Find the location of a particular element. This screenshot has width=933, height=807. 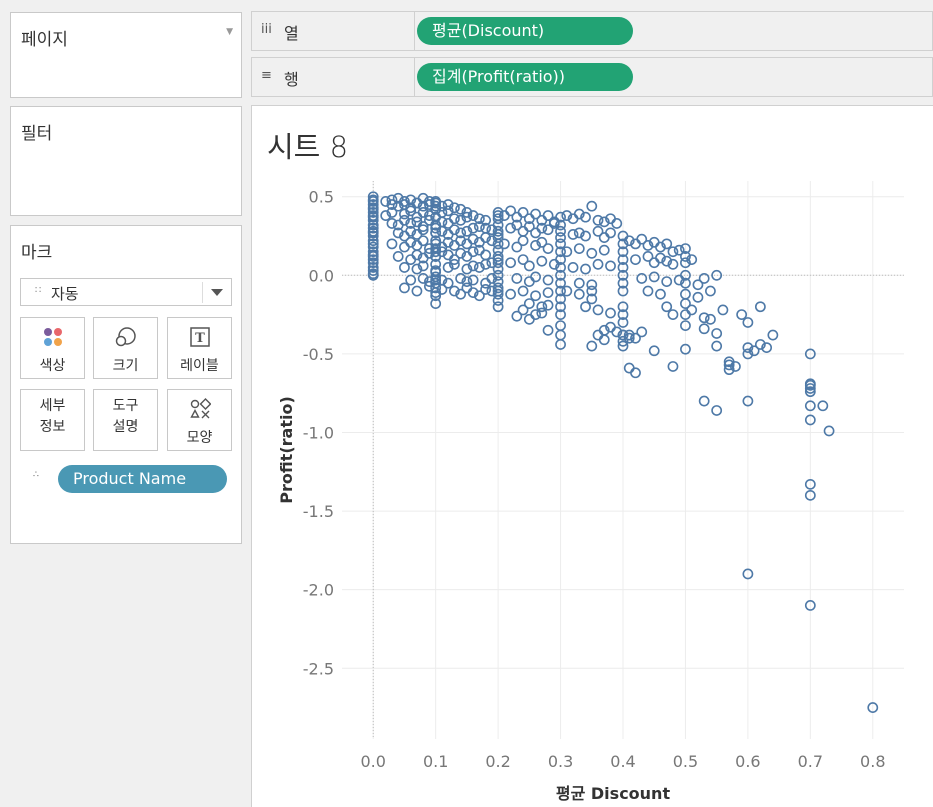

columns-shelf: iii 열 평균(Discount) is located at coordinates (592, 31).